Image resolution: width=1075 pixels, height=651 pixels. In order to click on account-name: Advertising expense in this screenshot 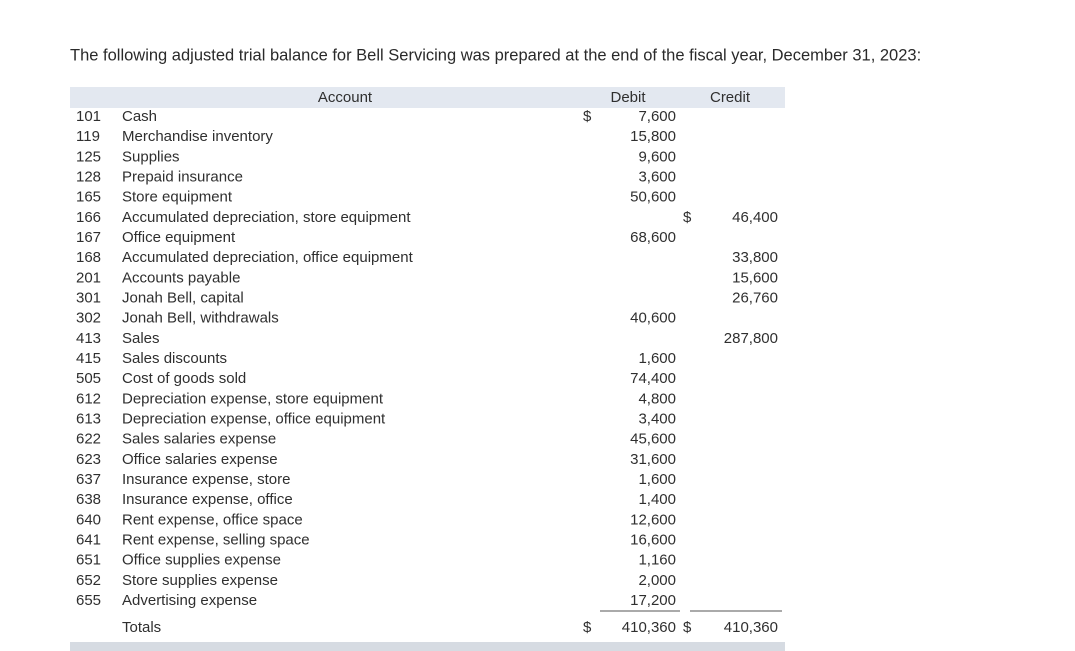, I will do `click(189, 600)`.